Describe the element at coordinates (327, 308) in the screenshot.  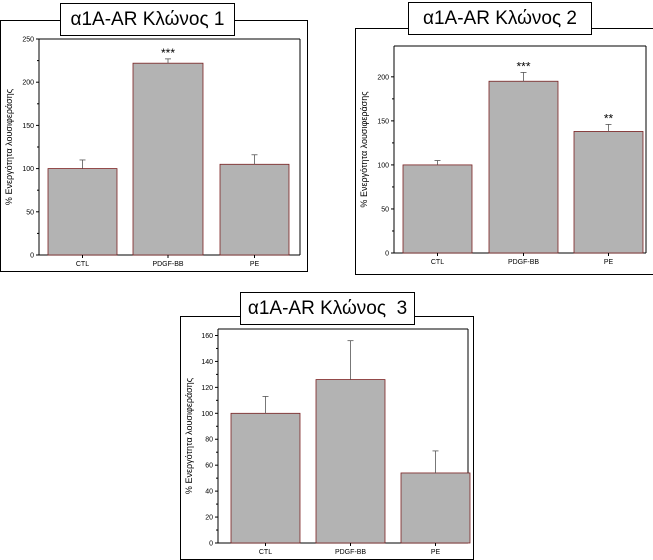
I see `chart-3-title: α1A-AR Κλώνος 3` at that location.